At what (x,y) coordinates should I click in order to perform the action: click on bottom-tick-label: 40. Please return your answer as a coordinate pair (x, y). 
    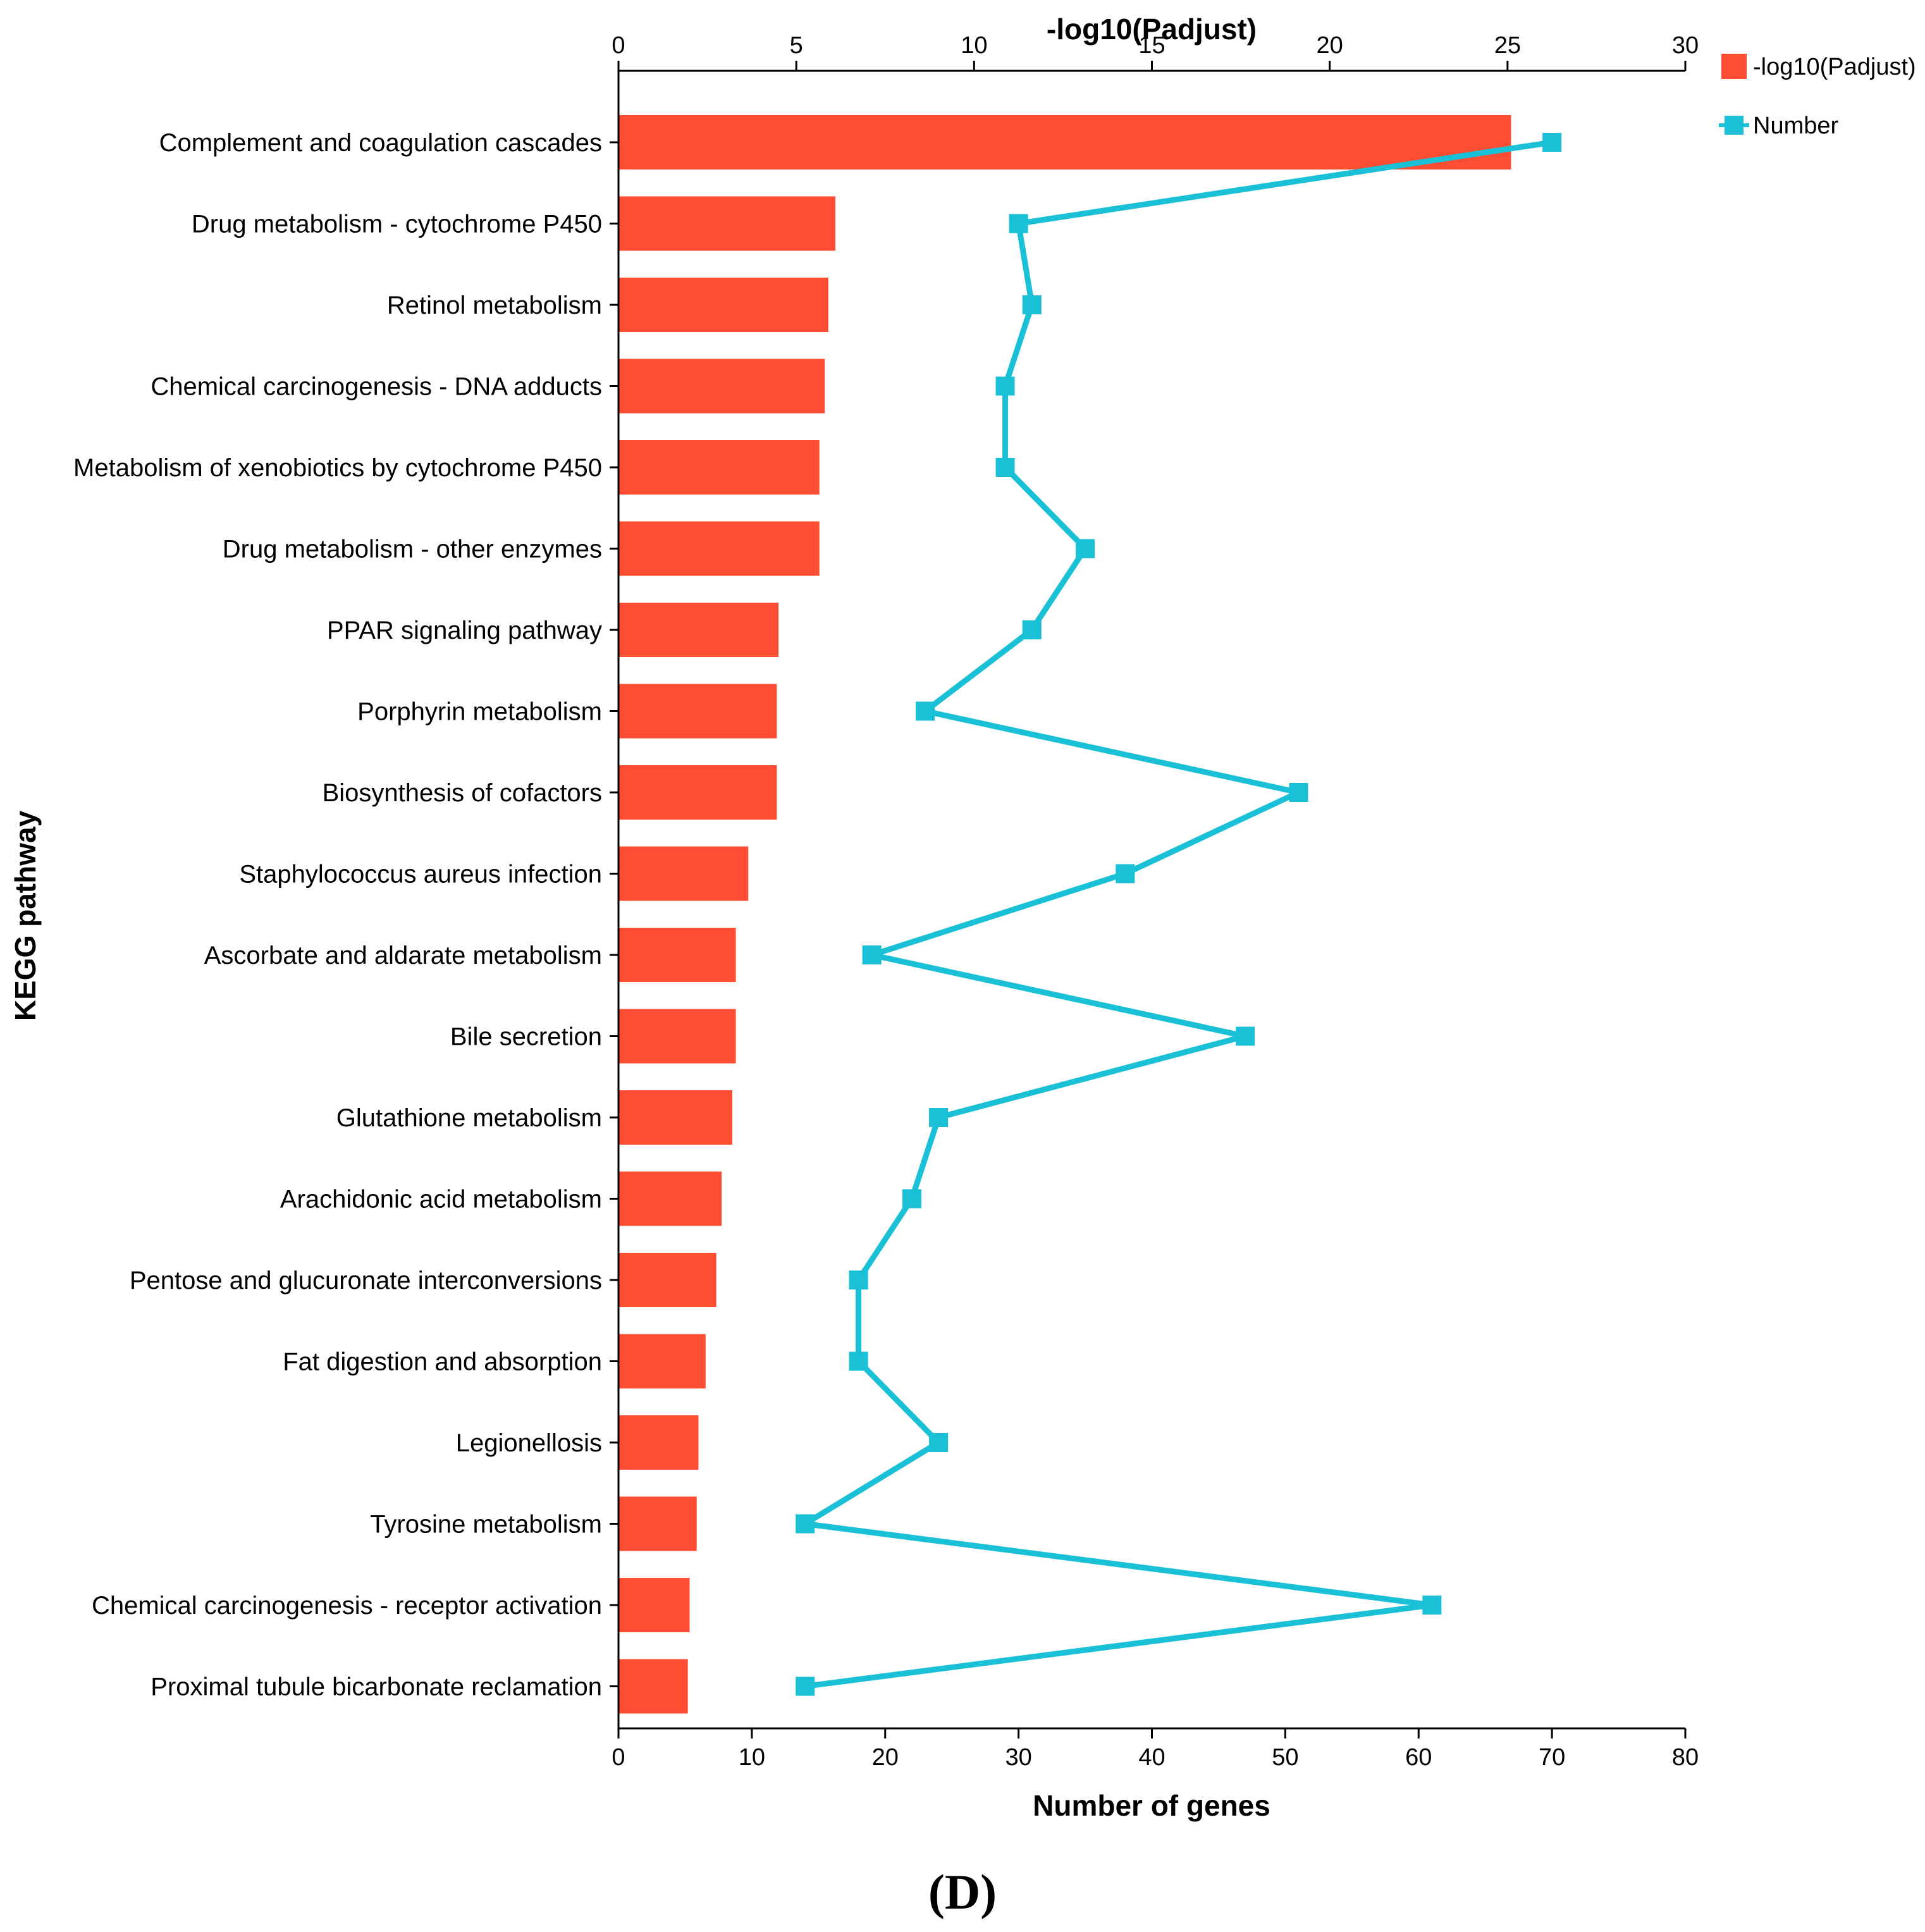
    Looking at the image, I should click on (1151, 1757).